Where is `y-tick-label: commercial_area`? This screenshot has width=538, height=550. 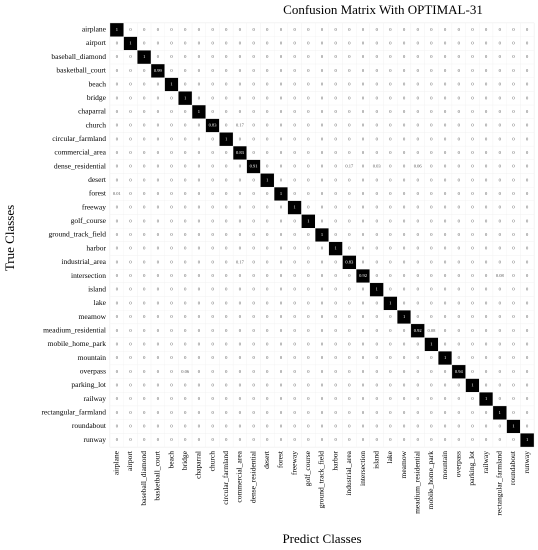 y-tick-label: commercial_area is located at coordinates (80, 152).